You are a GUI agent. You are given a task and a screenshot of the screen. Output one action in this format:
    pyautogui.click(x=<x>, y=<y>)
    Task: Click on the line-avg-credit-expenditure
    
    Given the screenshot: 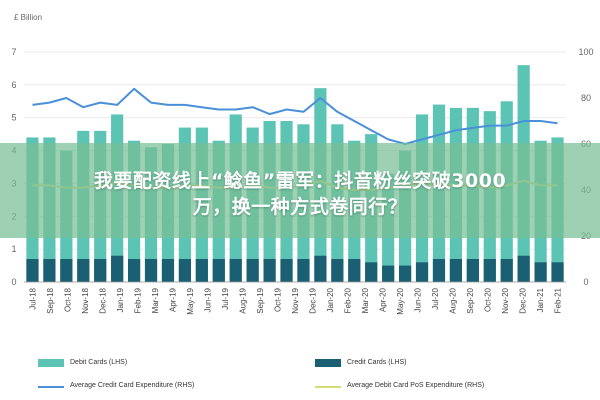 What is the action you would take?
    pyautogui.click(x=295, y=116)
    